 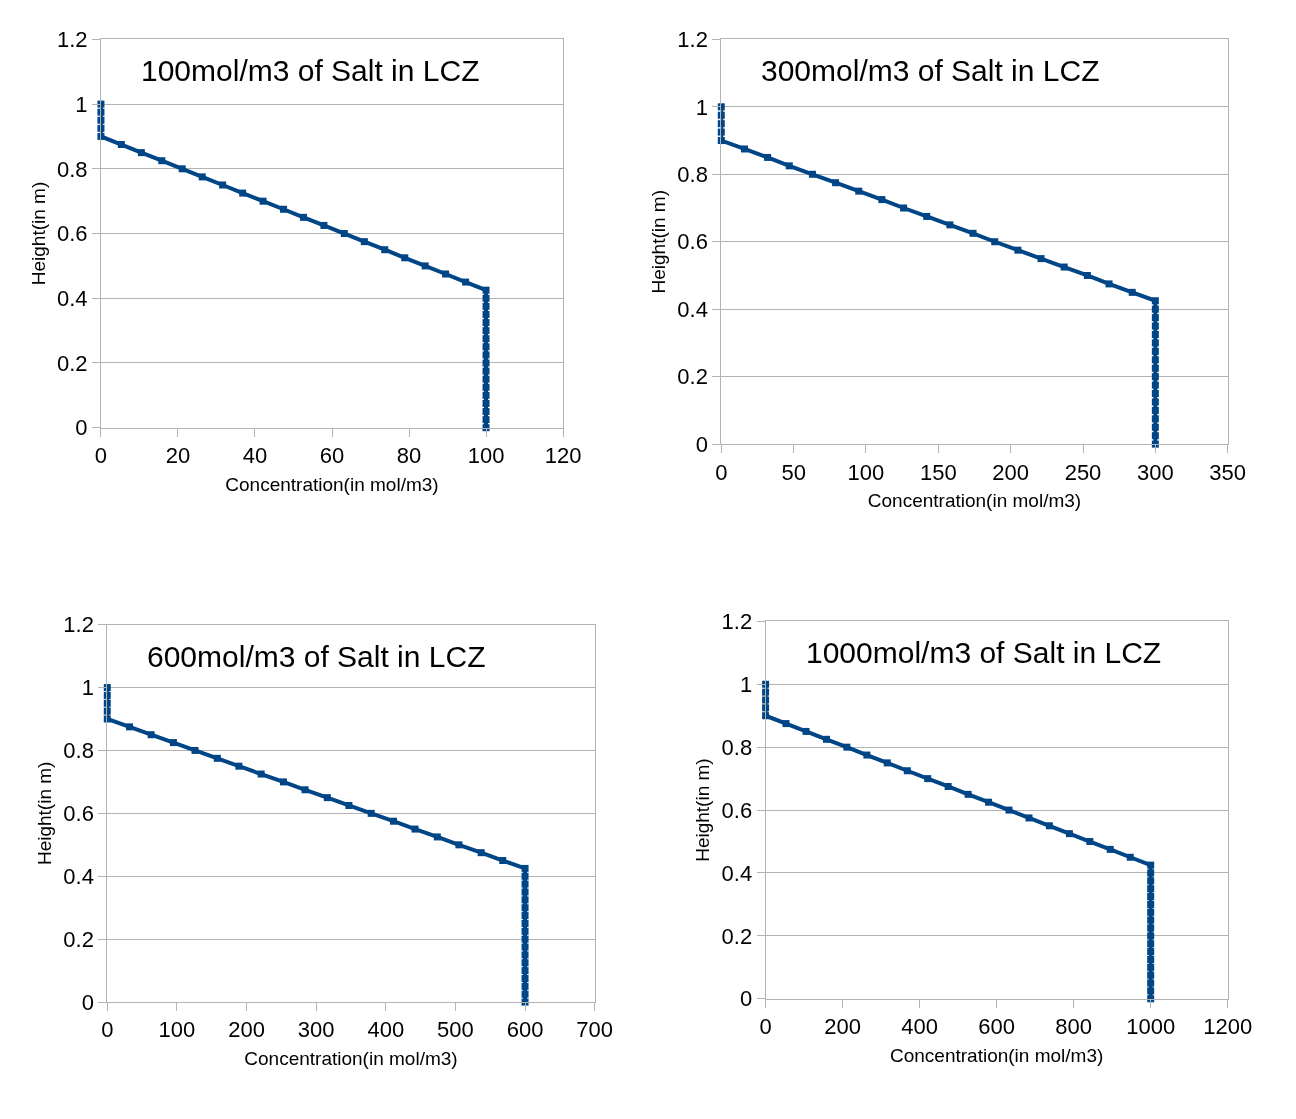 What do you see at coordinates (316, 656) in the screenshot?
I see `text: 600mol/m3 of Salt in LCZ` at bounding box center [316, 656].